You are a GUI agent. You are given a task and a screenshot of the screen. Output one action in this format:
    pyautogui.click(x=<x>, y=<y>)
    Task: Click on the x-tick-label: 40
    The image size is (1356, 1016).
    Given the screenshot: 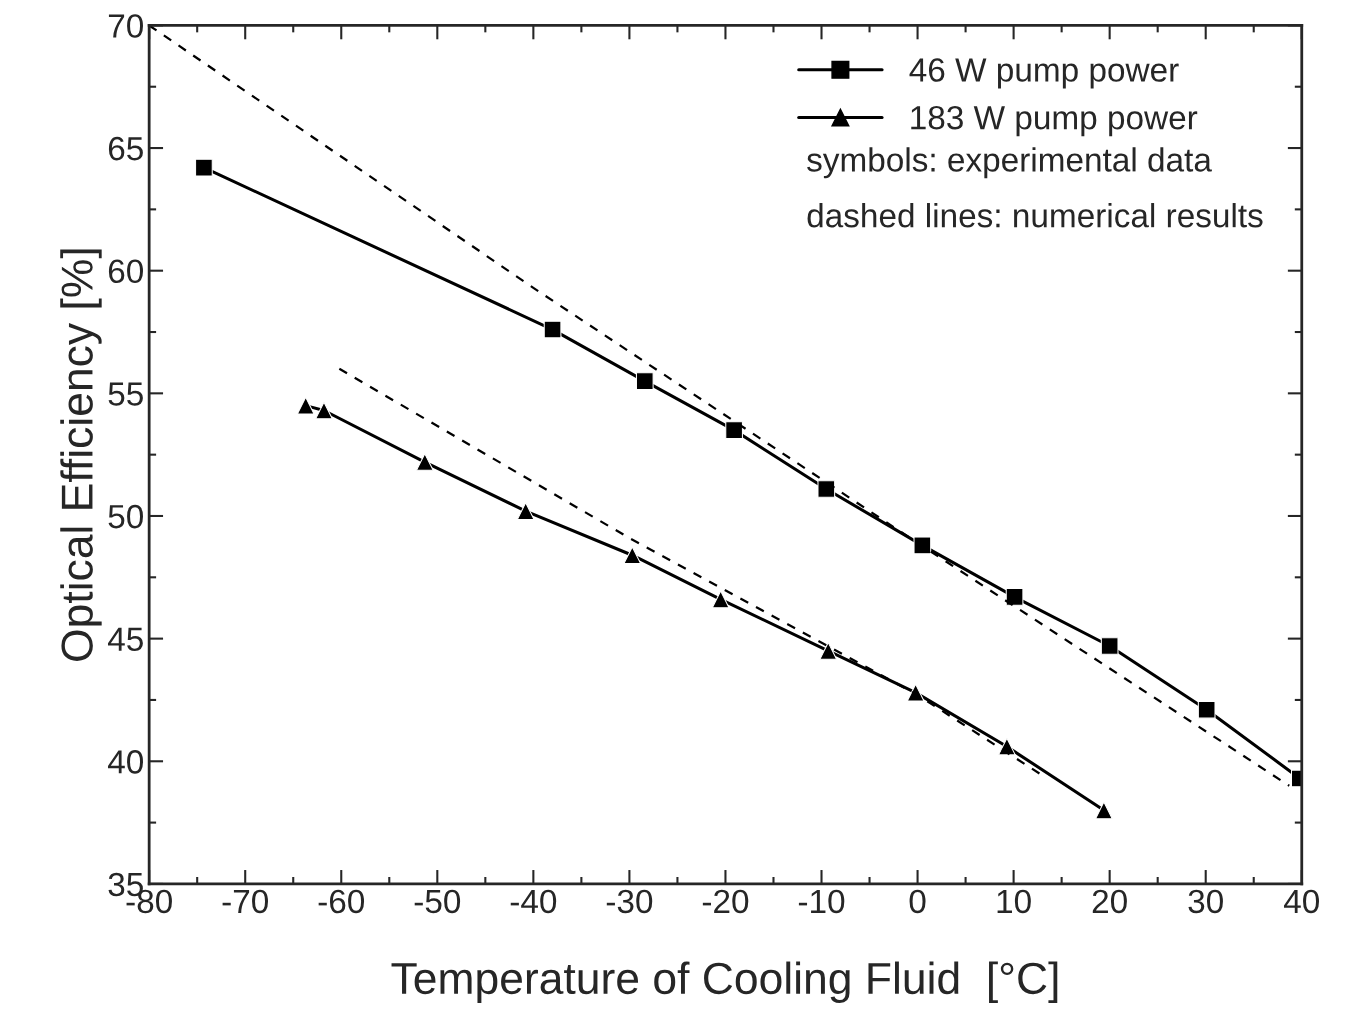 What is the action you would take?
    pyautogui.click(x=1301, y=901)
    